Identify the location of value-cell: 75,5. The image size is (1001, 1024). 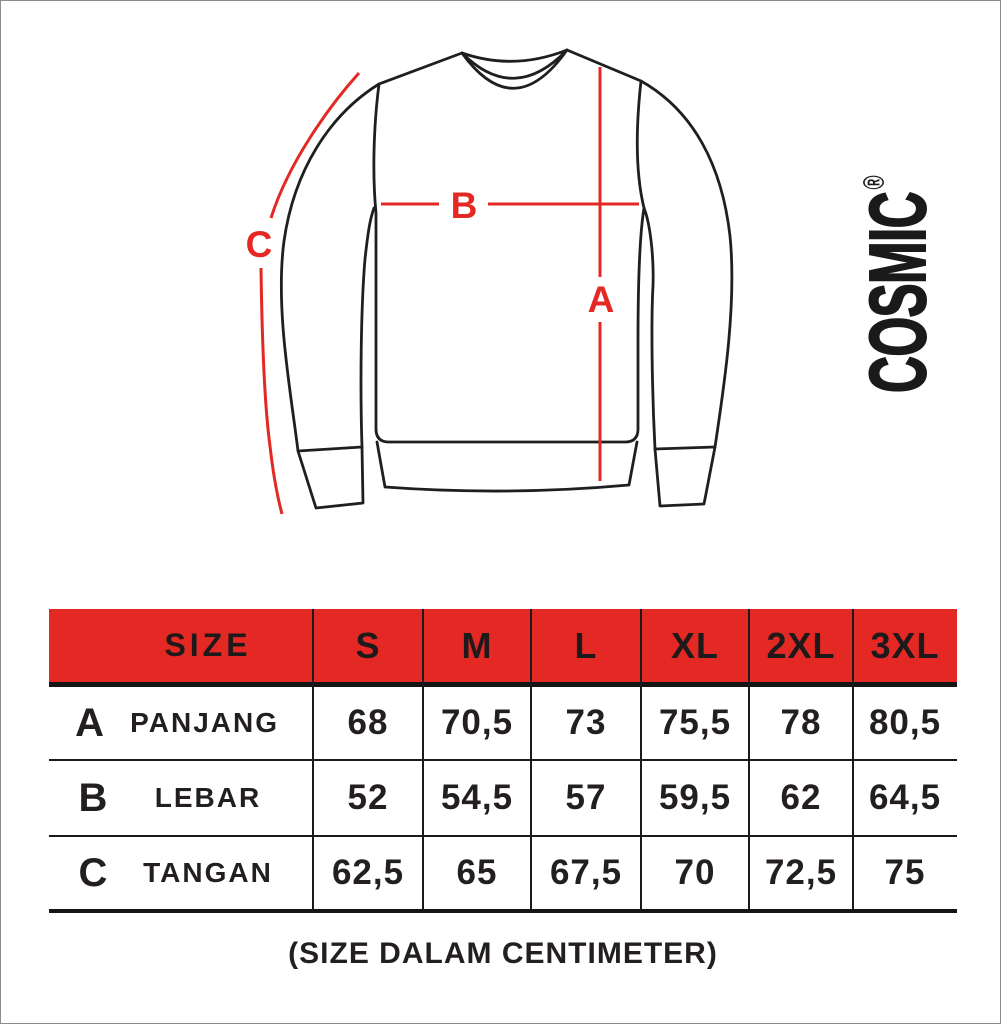
(695, 722).